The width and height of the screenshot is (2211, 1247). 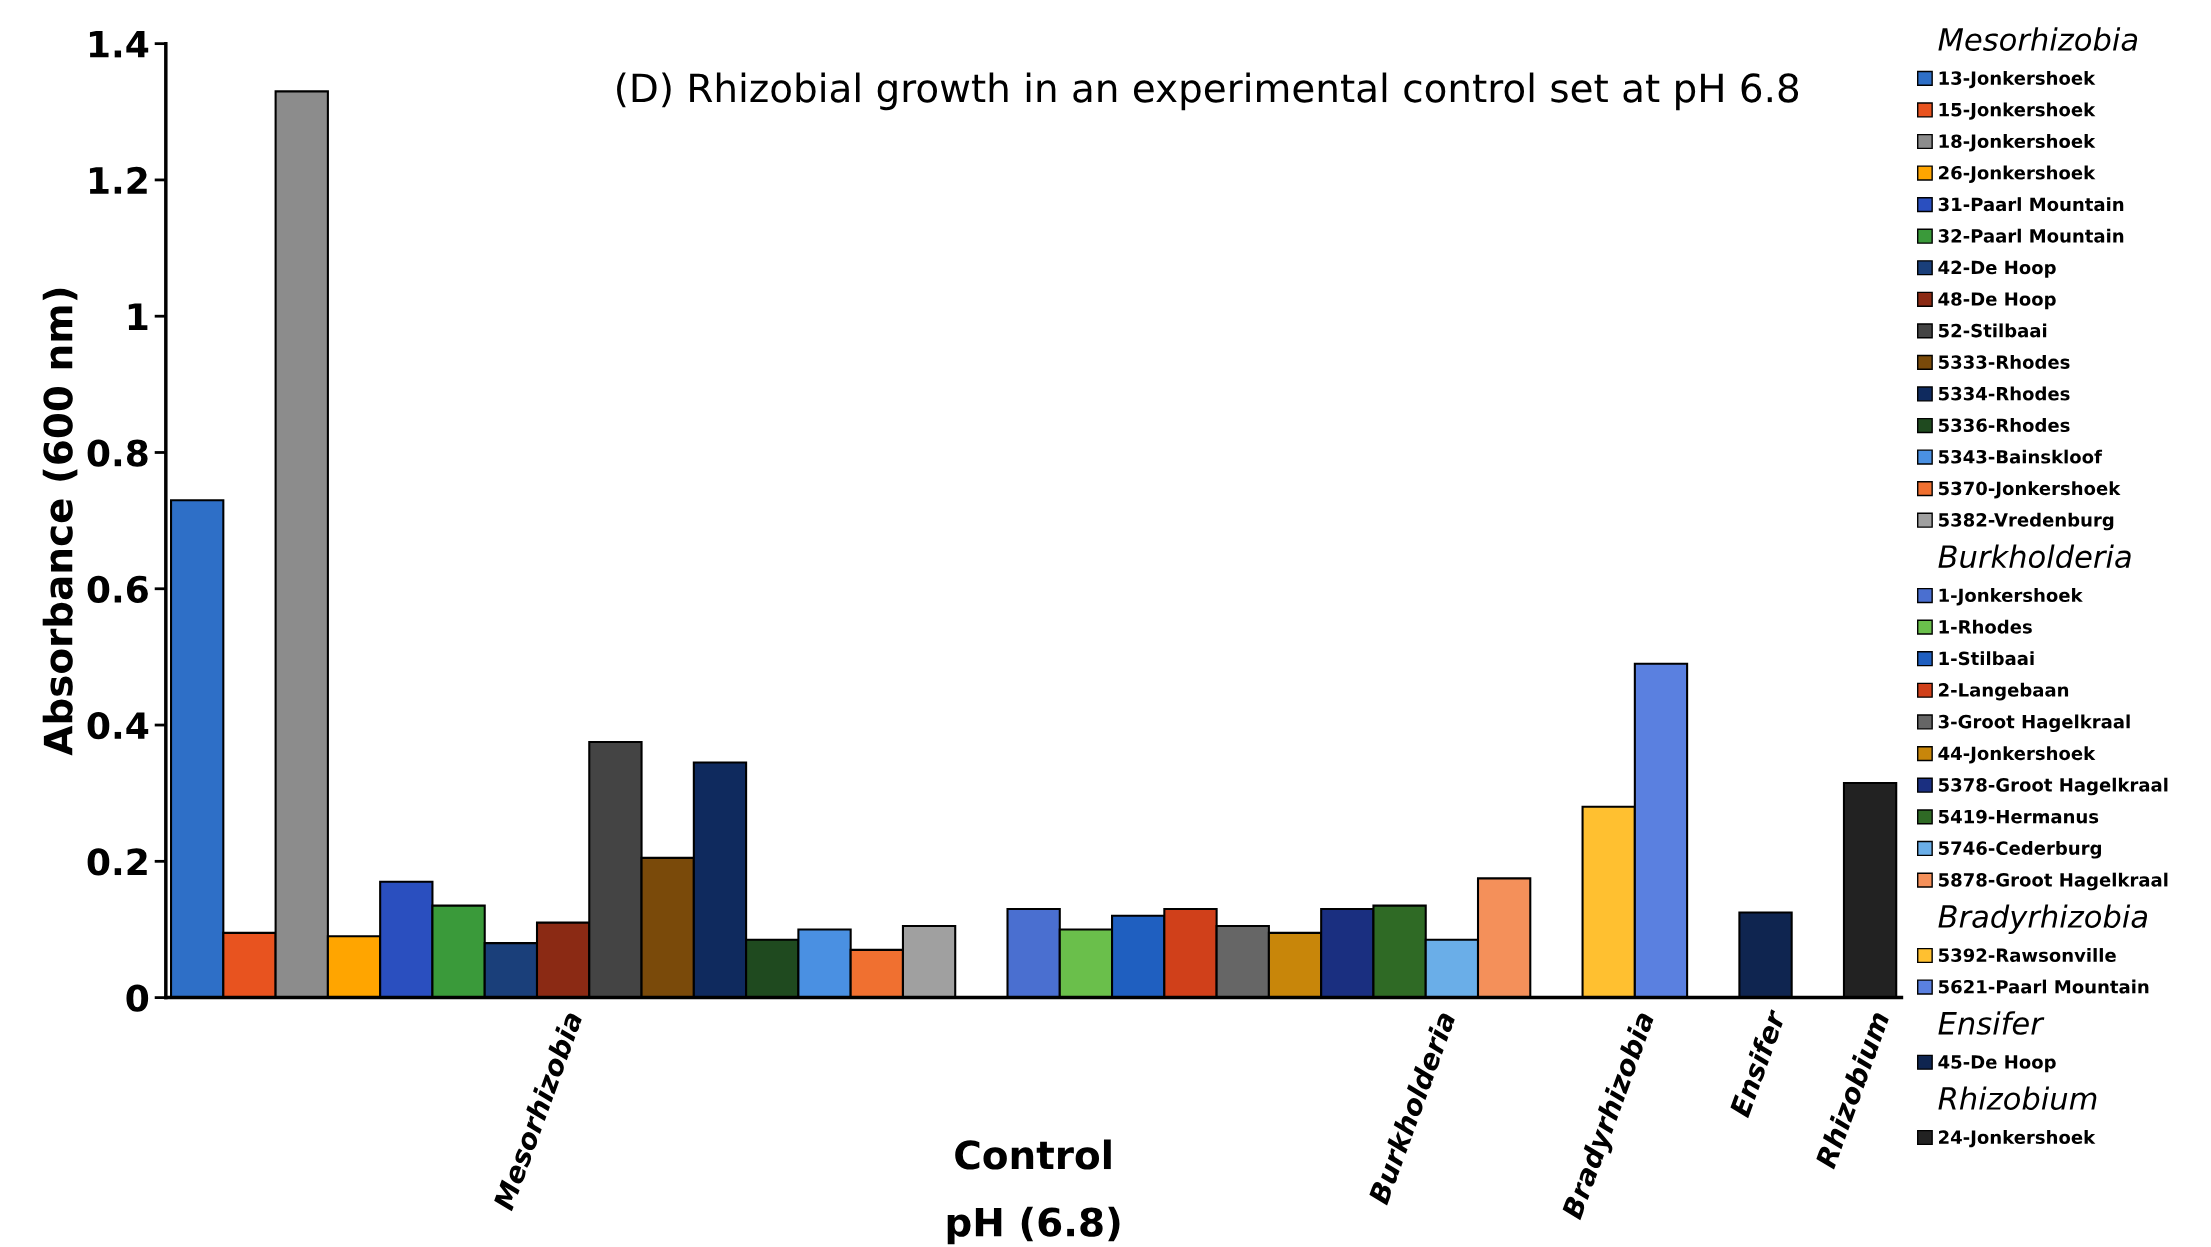 What do you see at coordinates (2019, 849) in the screenshot?
I see `legend-label: 5746-Cederburg` at bounding box center [2019, 849].